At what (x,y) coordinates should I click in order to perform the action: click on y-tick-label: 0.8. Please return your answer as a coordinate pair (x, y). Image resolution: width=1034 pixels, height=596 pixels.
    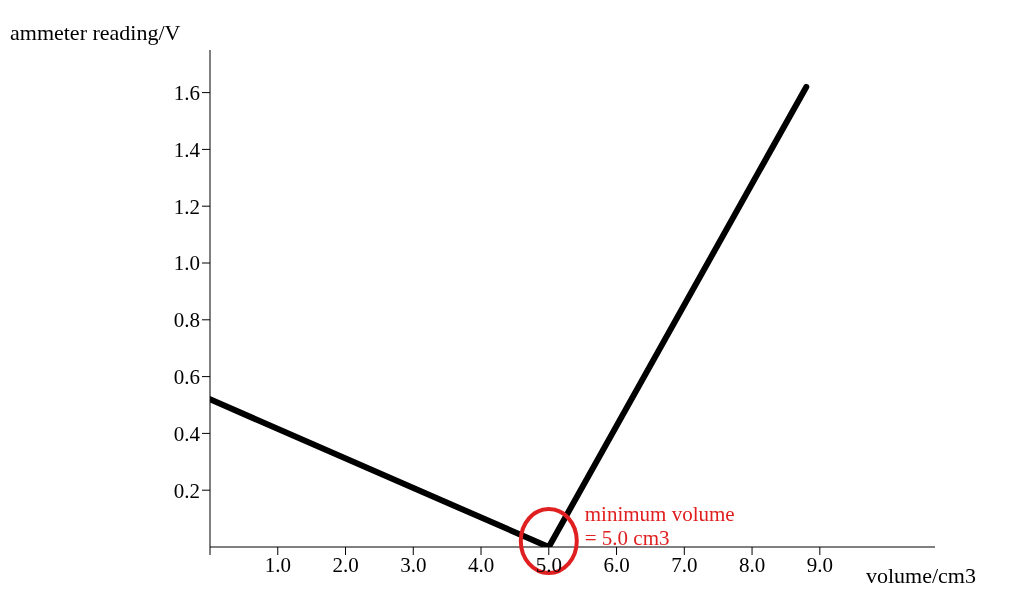
    Looking at the image, I should click on (186, 320).